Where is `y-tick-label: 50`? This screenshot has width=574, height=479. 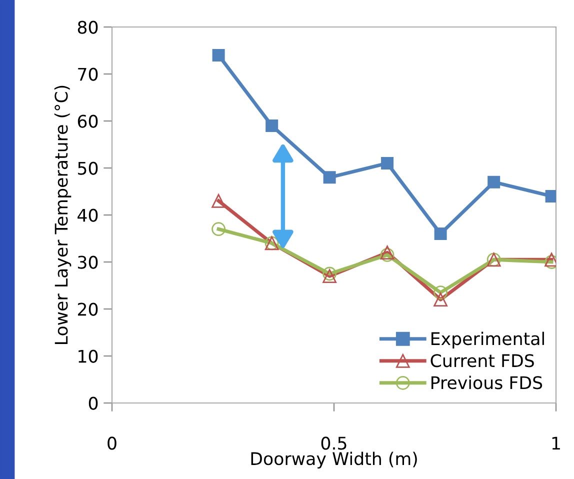 y-tick-label: 50 is located at coordinates (88, 168).